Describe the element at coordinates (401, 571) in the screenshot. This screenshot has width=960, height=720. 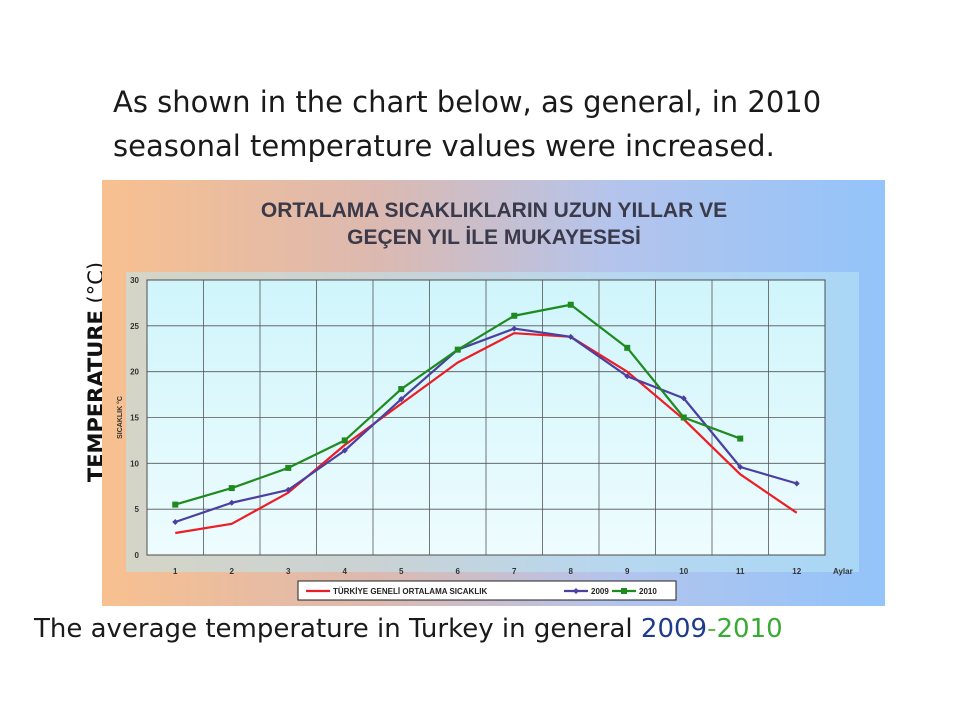
I see `x-tick-label: 5` at that location.